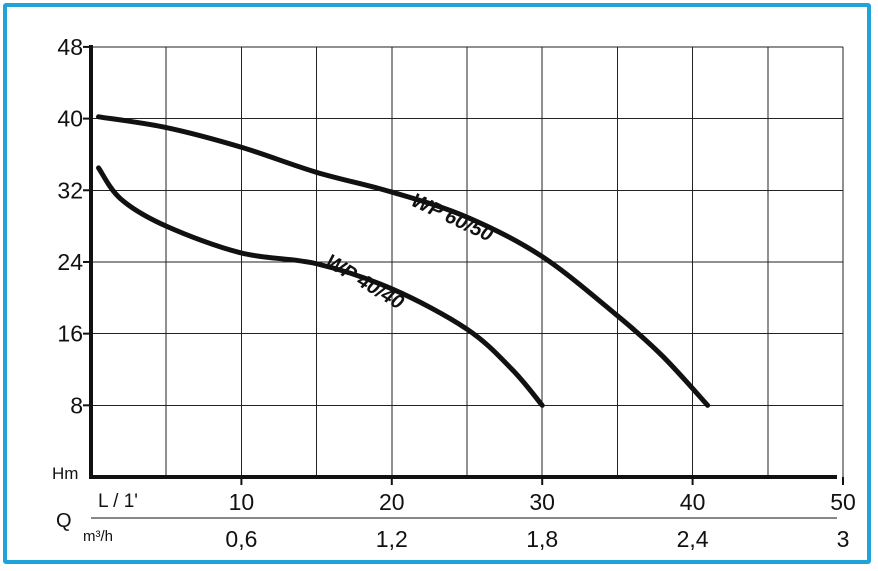 The height and width of the screenshot is (571, 878). Describe the element at coordinates (64, 521) in the screenshot. I see `x-axis-prefix: Q` at that location.